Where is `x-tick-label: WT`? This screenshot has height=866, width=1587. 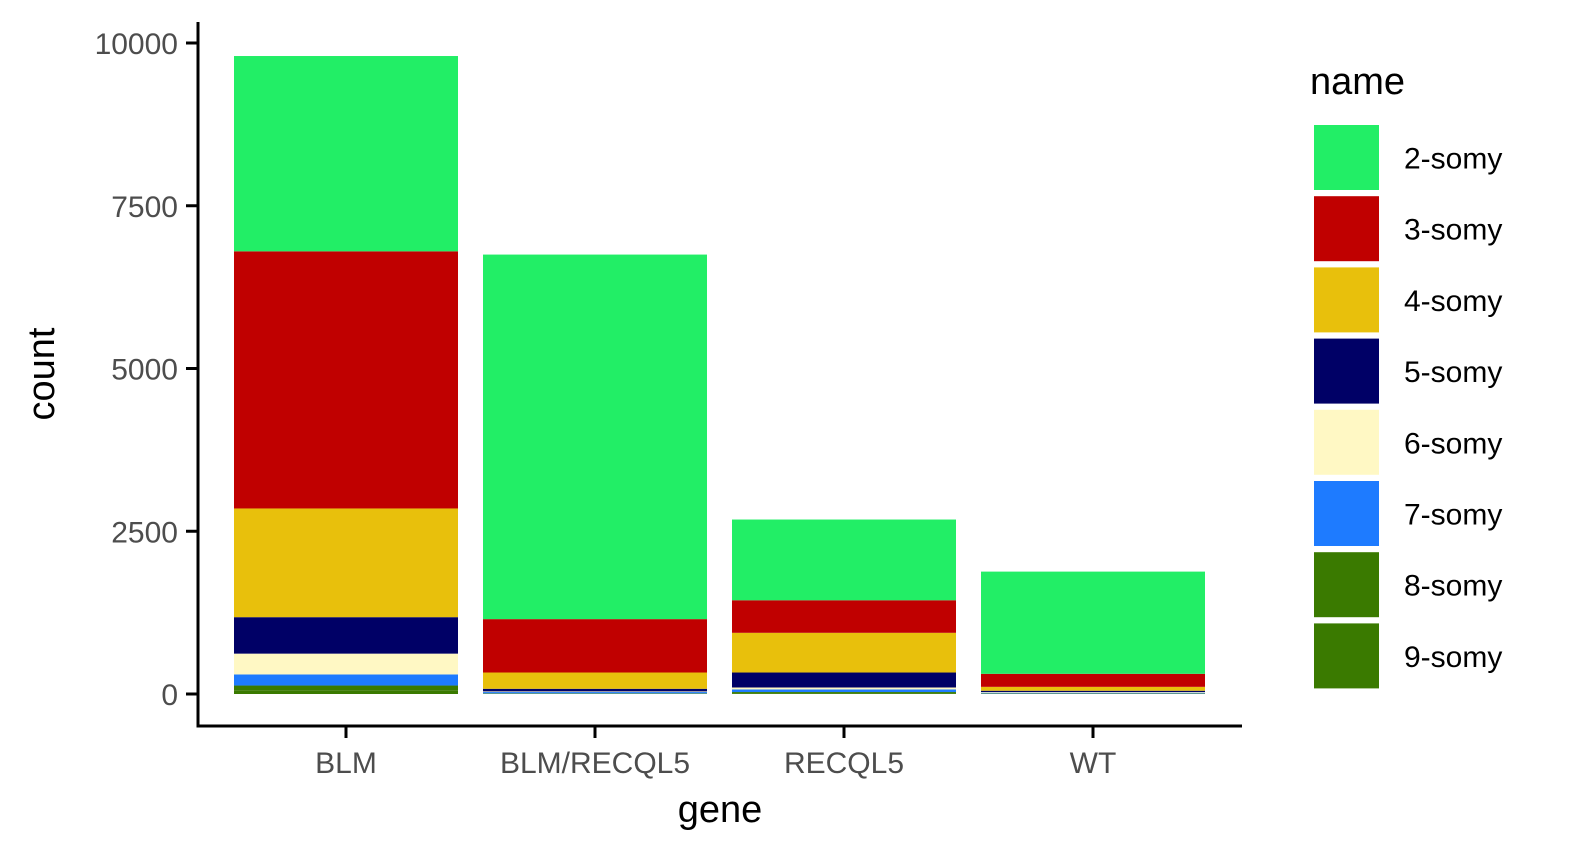 x-tick-label: WT is located at coordinates (1093, 763).